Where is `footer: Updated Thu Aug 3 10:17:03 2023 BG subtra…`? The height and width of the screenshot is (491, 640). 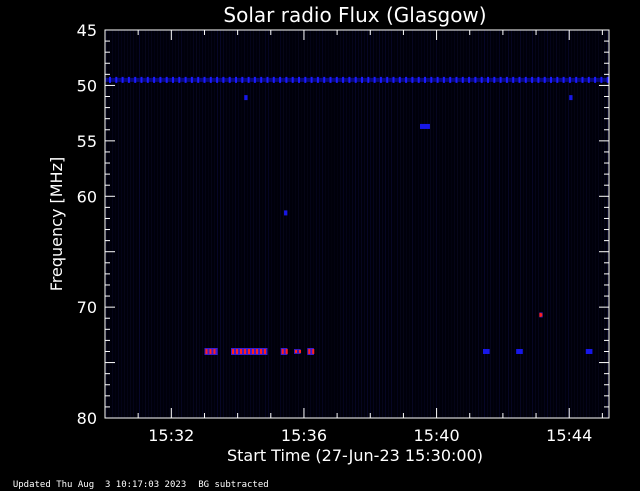
footer: Updated Thu Aug 3 10:17:03 2023 BG subtra… is located at coordinates (141, 480).